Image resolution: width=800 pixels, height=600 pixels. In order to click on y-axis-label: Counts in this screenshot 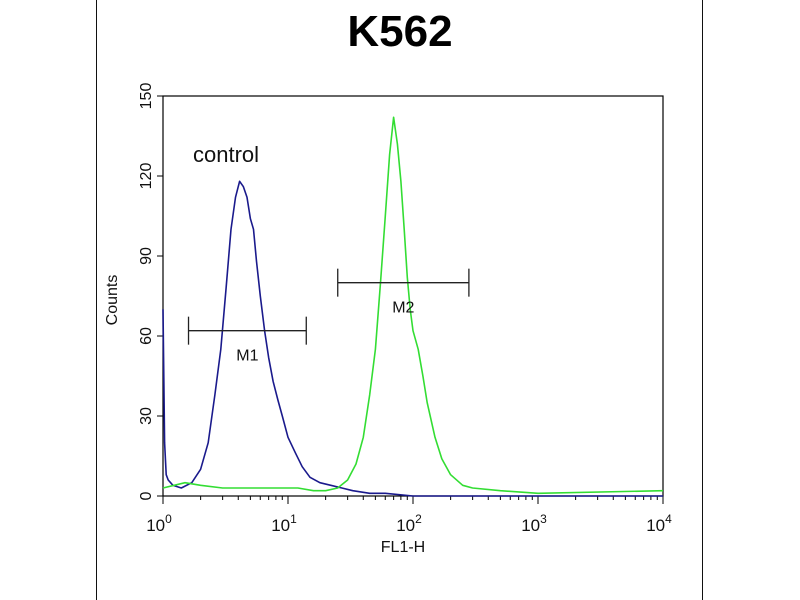, I will do `click(112, 300)`.